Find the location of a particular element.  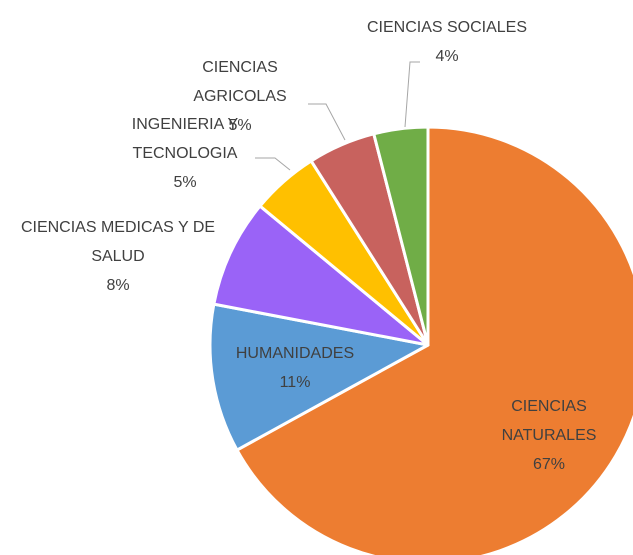

slice-label: CIENCIAS MEDICAS Y DE SALUD 8% is located at coordinates (118, 256).